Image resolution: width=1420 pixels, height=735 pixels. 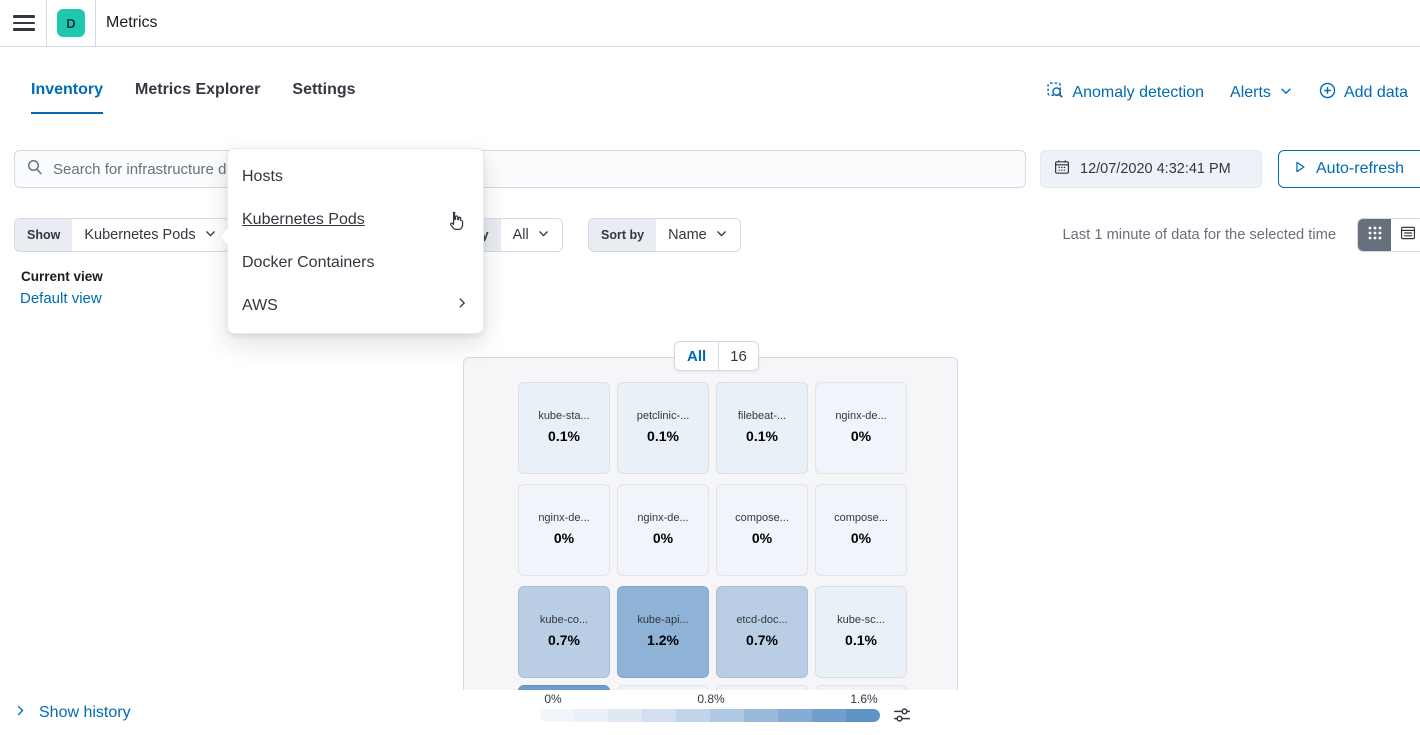 I want to click on tab-bar: Inventory Metrics Explorer Settings, so click(x=193, y=97).